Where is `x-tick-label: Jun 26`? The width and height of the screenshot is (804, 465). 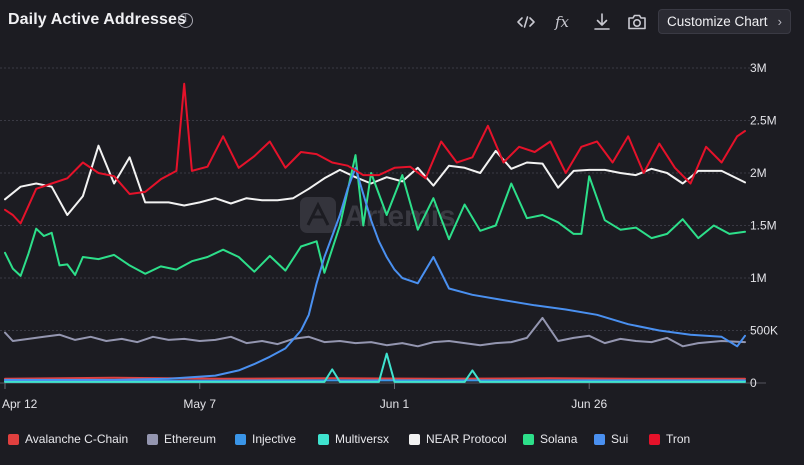
x-tick-label: Jun 26 is located at coordinates (589, 404).